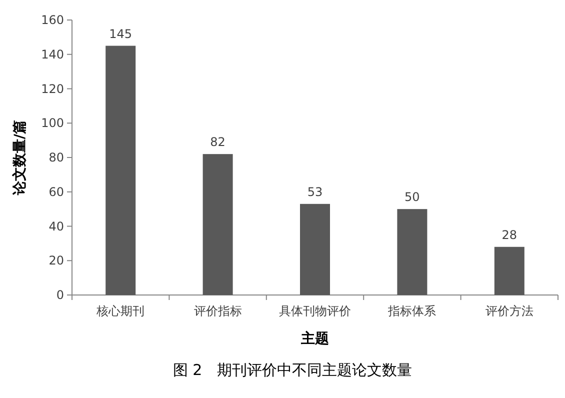 The height and width of the screenshot is (398, 565). Describe the element at coordinates (52, 123) in the screenshot. I see `y-tick-label: 100` at that location.